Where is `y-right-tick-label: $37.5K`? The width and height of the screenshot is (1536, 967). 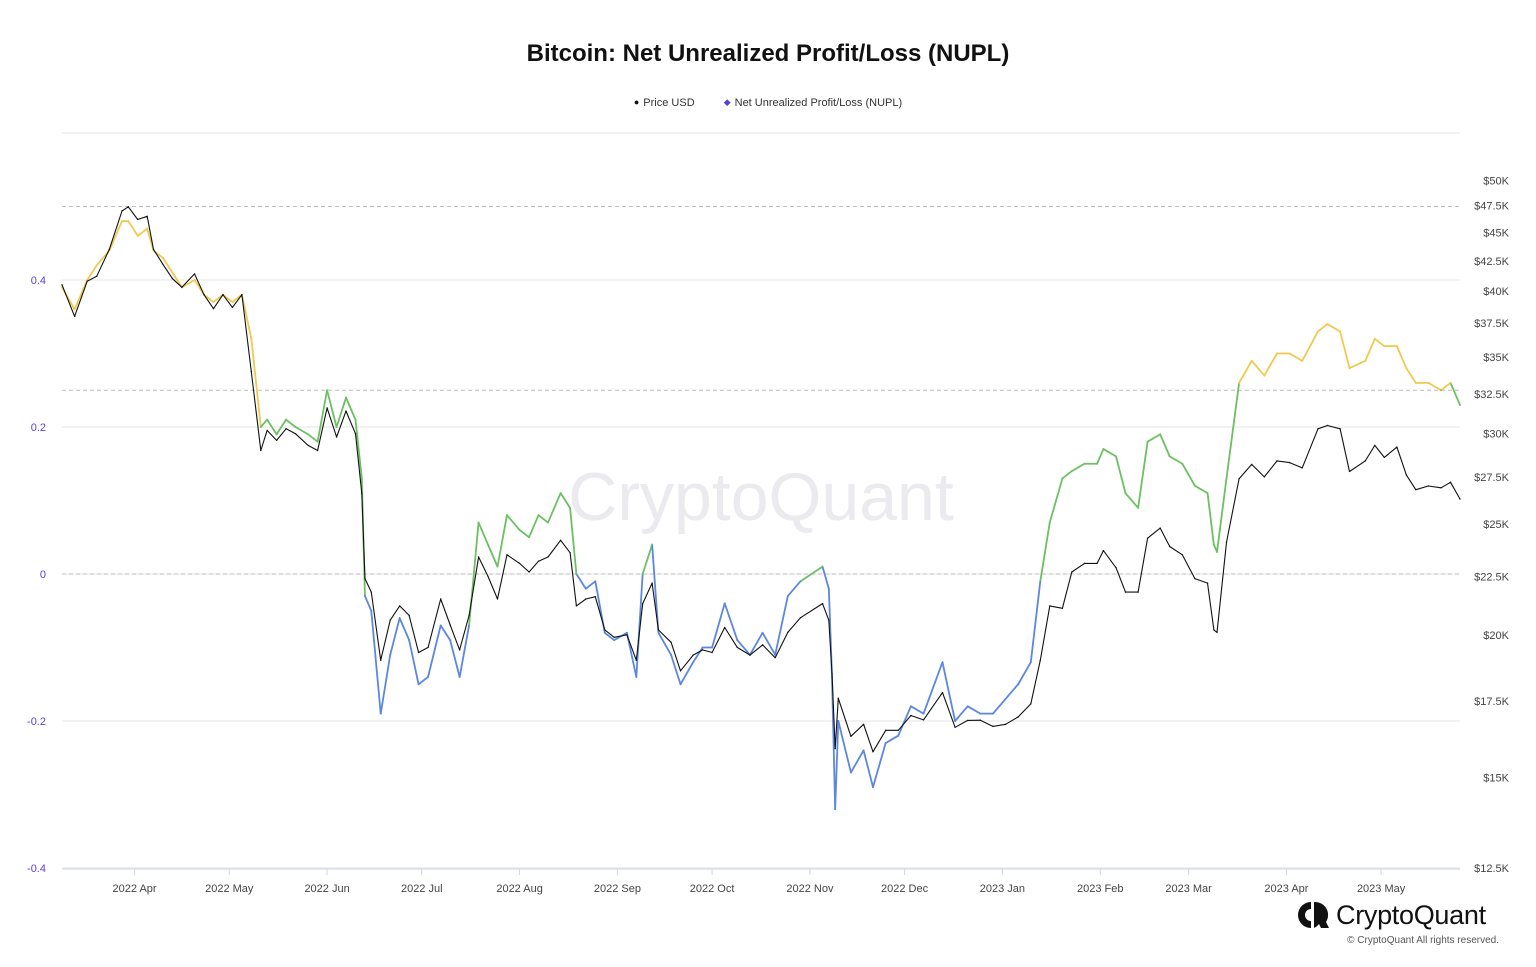
y-right-tick-label: $37.5K is located at coordinates (1492, 324).